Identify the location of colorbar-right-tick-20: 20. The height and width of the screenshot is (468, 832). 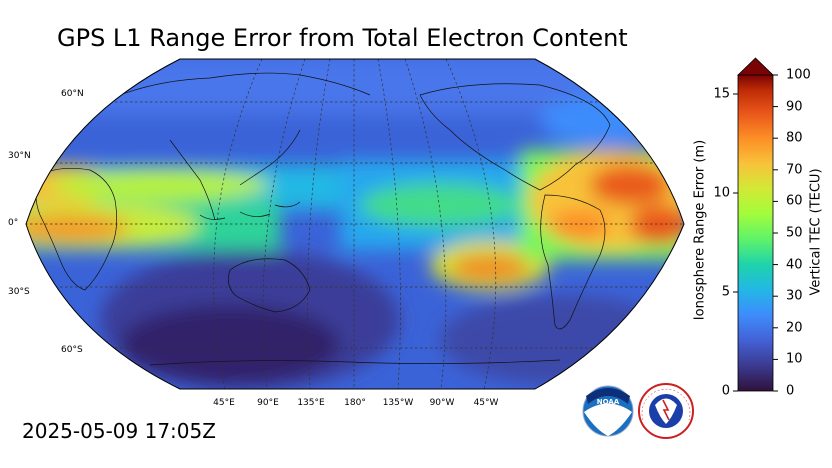
(794, 328).